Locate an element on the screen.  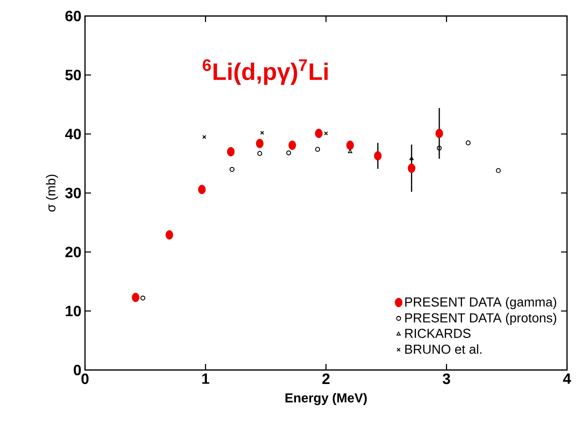
x-tick-label: 3 is located at coordinates (446, 379).